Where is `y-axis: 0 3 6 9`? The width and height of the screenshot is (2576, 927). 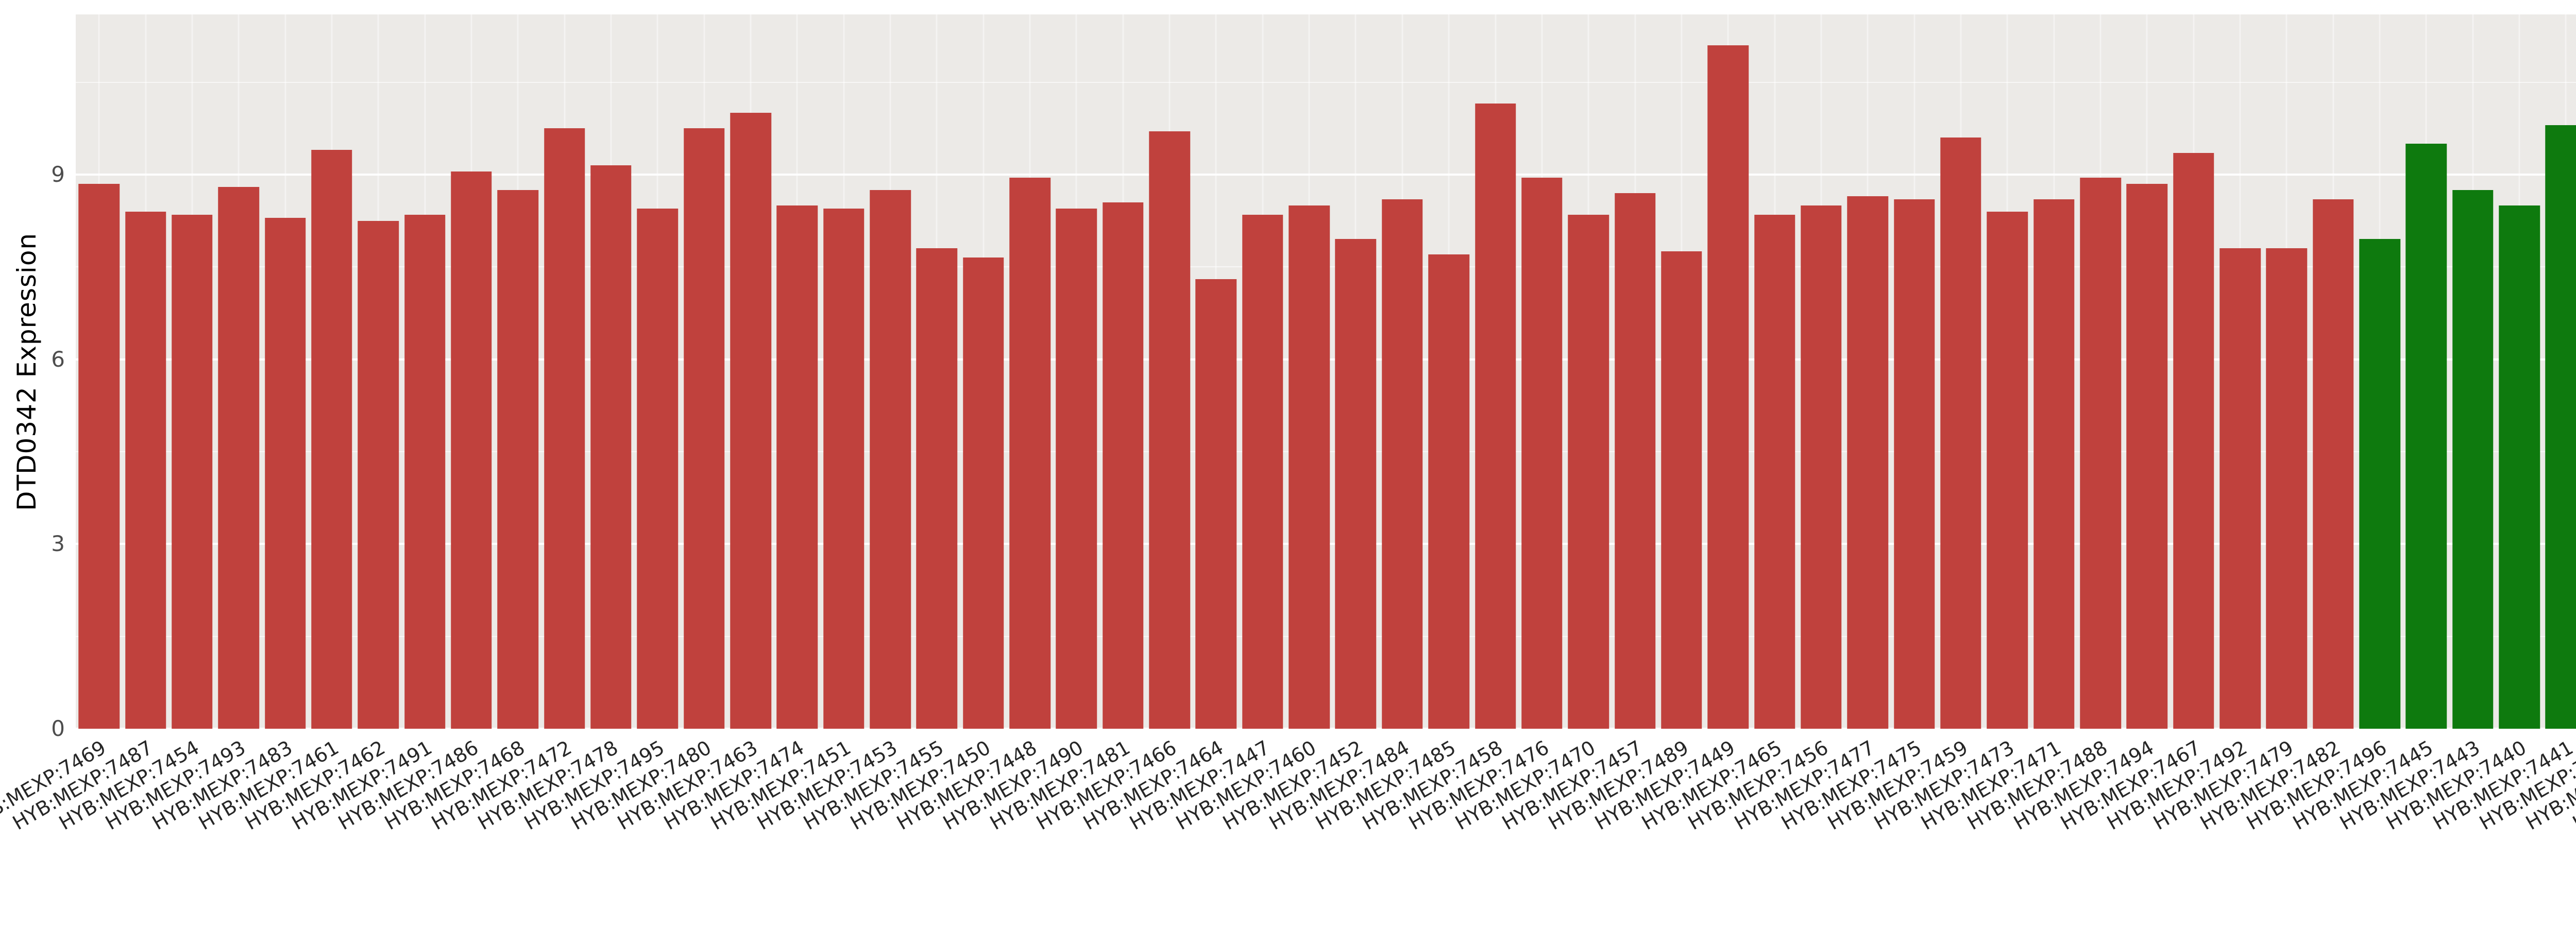
y-axis: 0 3 6 9 is located at coordinates (35, 377).